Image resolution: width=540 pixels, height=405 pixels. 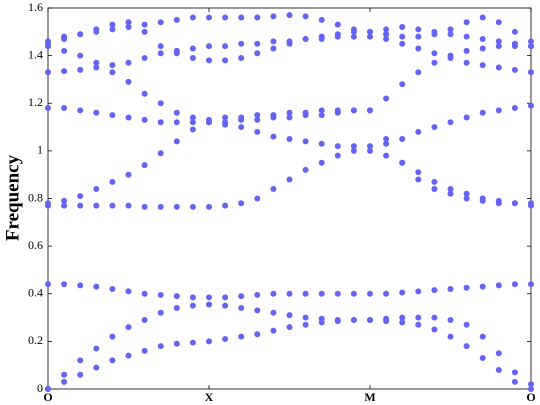 What do you see at coordinates (12, 197) in the screenshot?
I see `y-axis-title: Frequency` at bounding box center [12, 197].